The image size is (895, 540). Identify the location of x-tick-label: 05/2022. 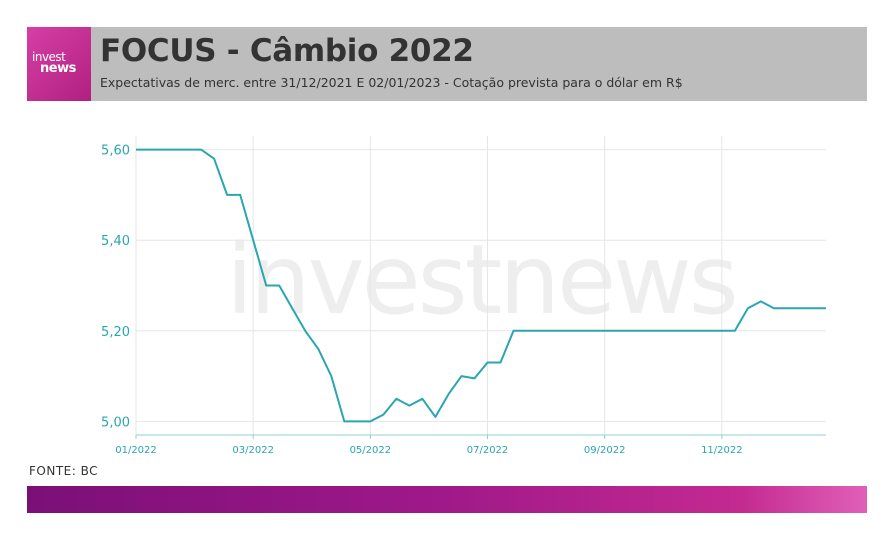
(371, 450).